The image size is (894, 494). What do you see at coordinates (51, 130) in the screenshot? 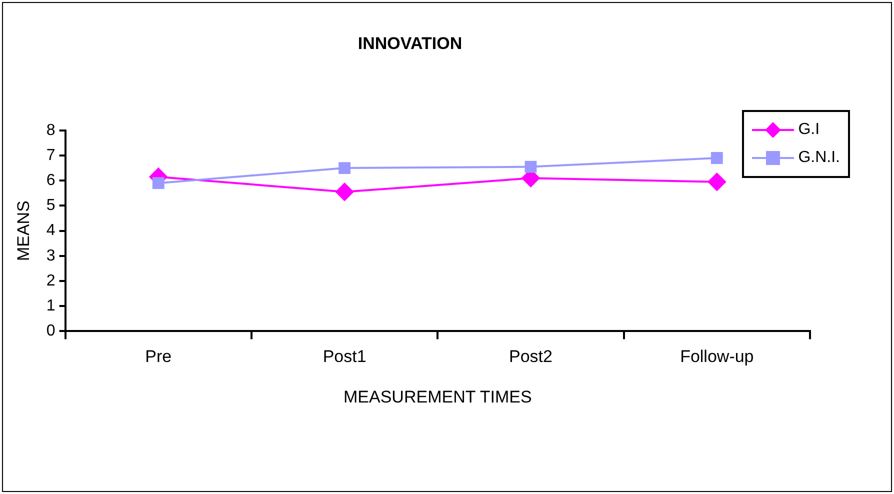
I see `y-tick-label: 8` at bounding box center [51, 130].